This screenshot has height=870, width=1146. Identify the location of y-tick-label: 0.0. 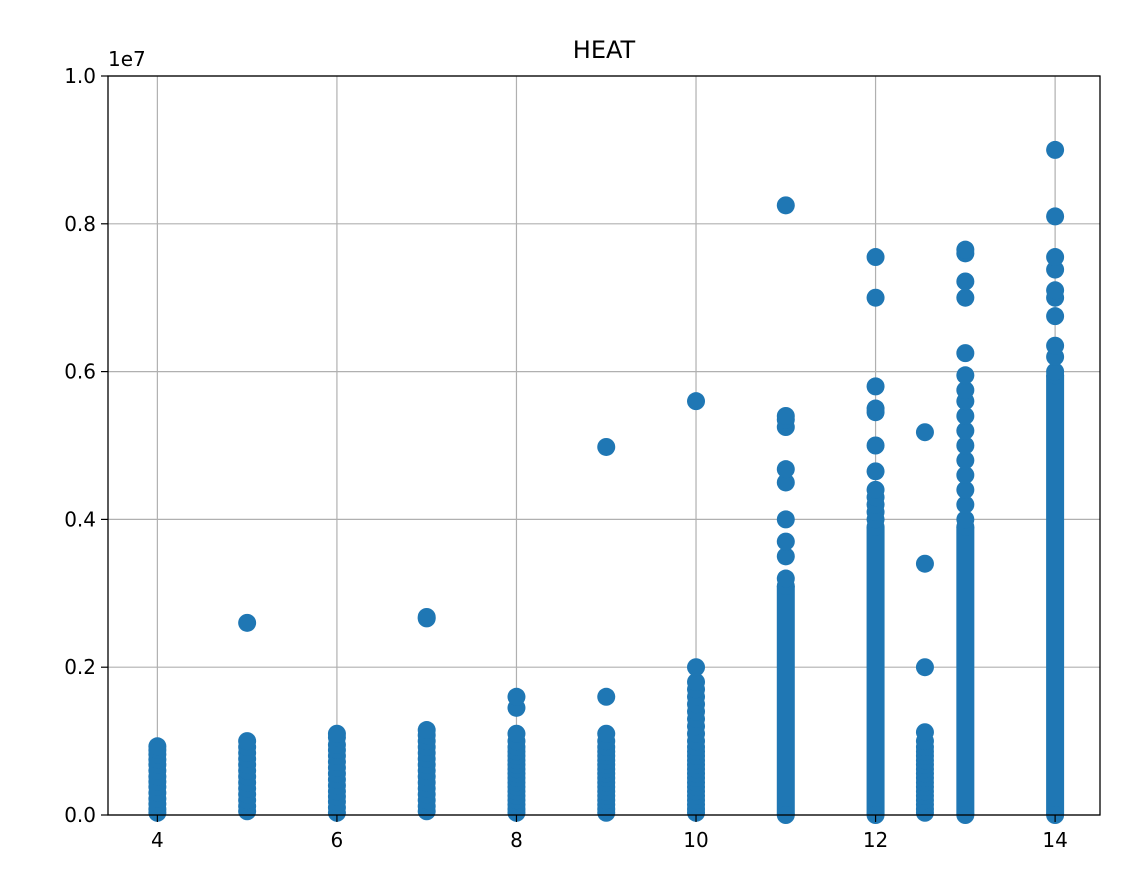
(80, 815).